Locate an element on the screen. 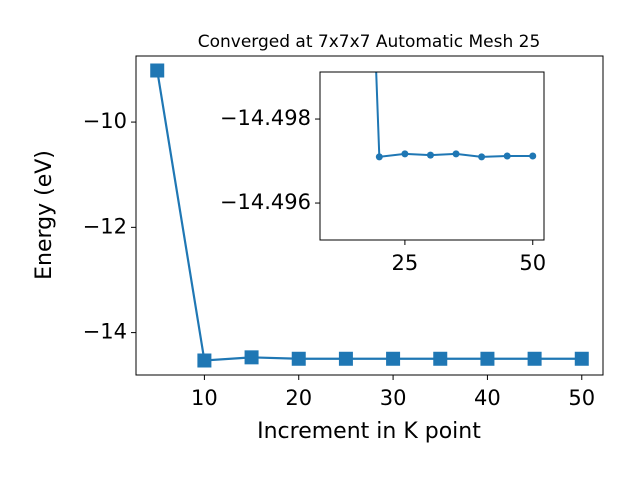 Image resolution: width=640 pixels, height=480 pixels. x-tick-label: 25 is located at coordinates (405, 263).